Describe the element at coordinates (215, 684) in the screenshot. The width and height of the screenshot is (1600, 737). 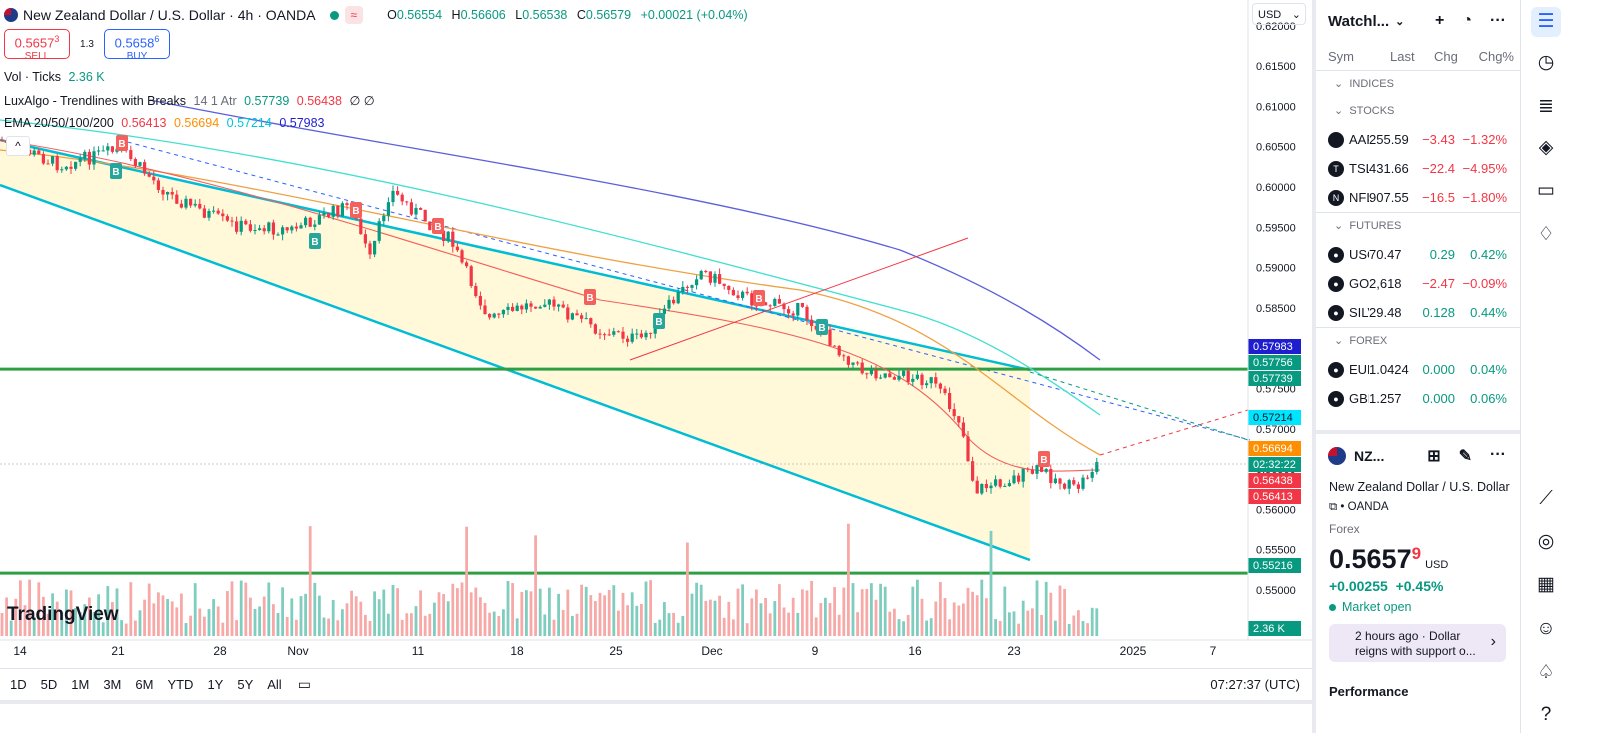
I see `tf-1y: 1Y` at that location.